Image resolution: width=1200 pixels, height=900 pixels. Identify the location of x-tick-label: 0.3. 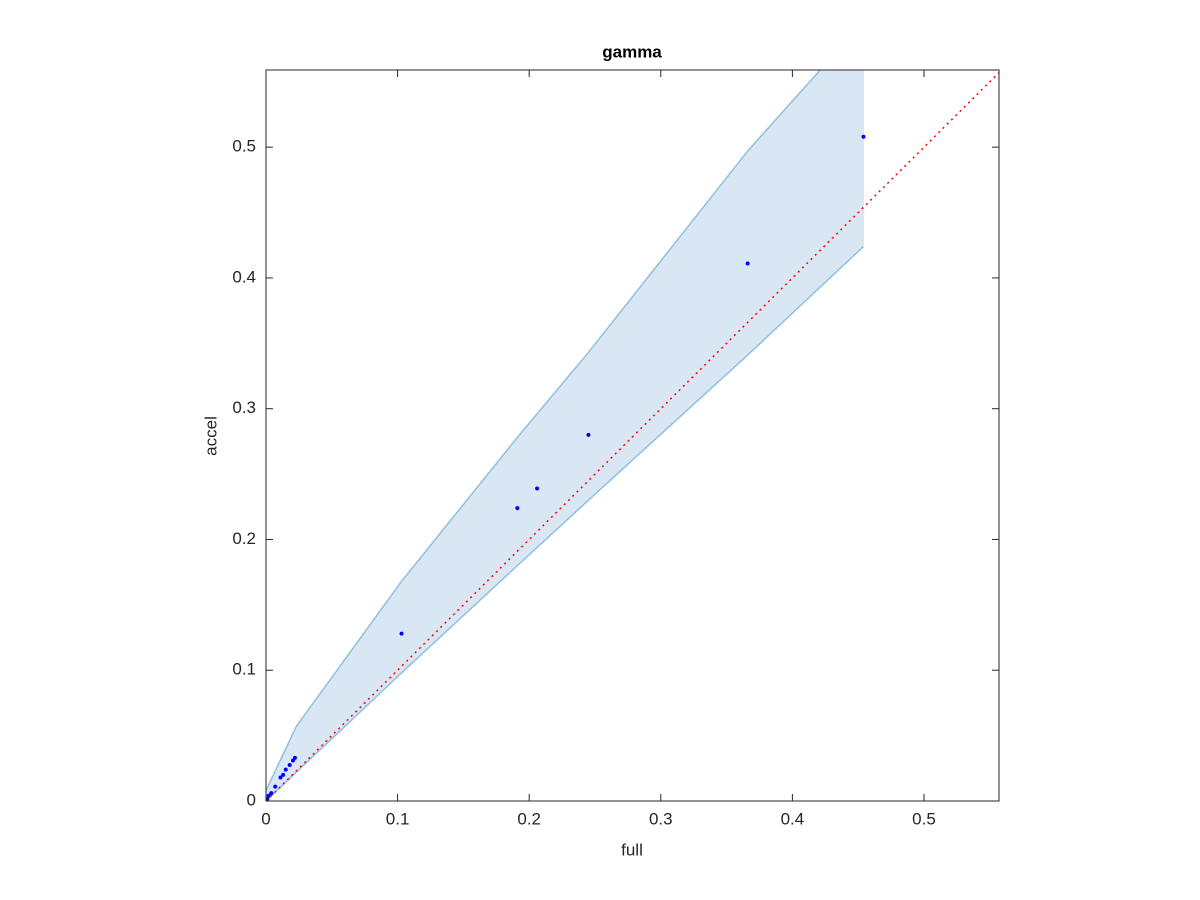
(661, 818).